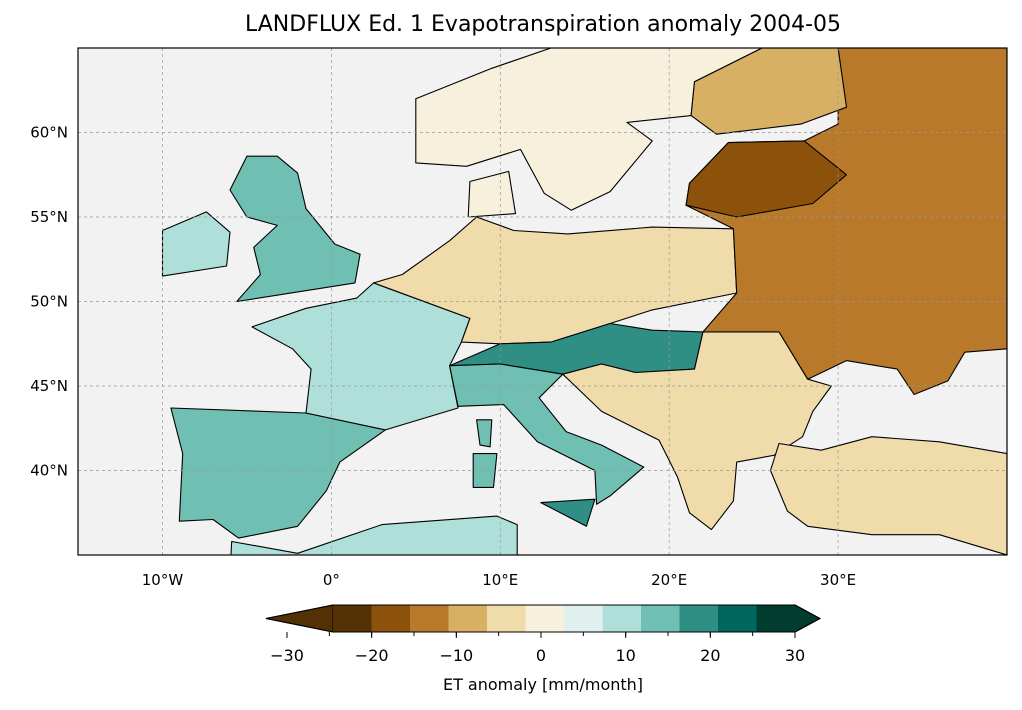 The width and height of the screenshot is (1022, 710). I want to click on colorbar-tick-label: 0, so click(541, 655).